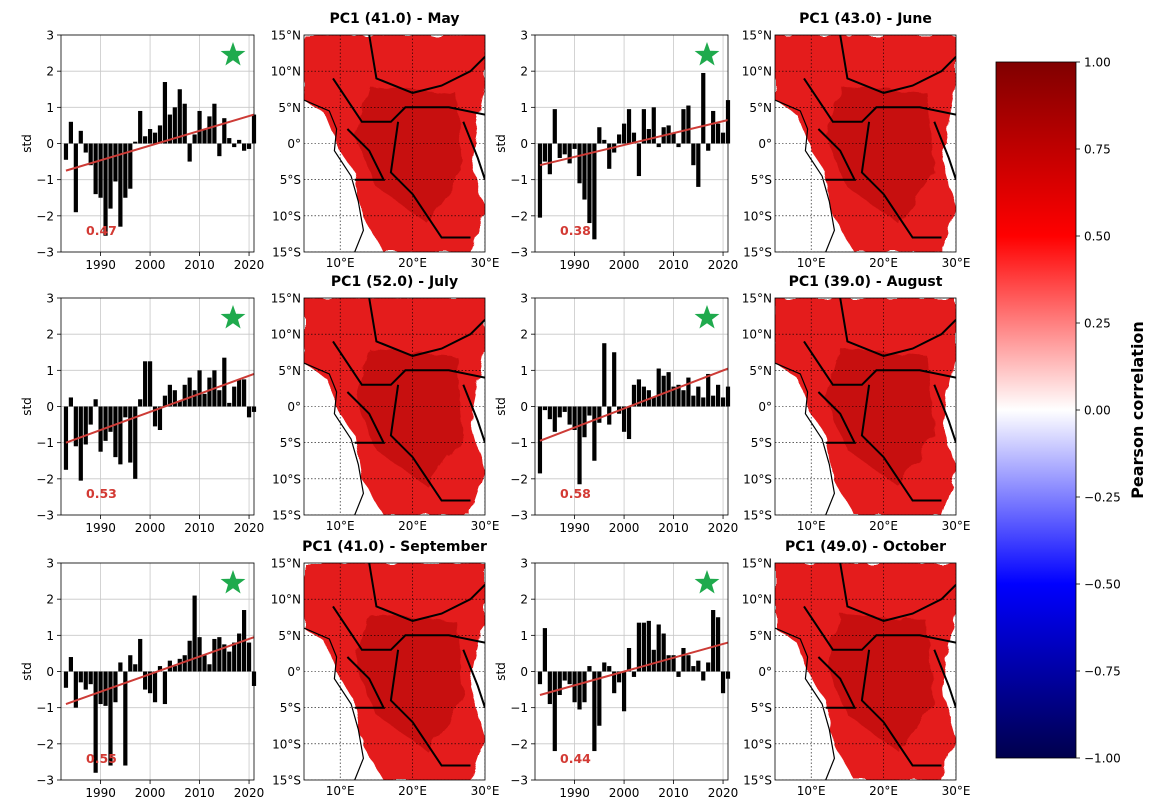 The width and height of the screenshot is (1149, 804). I want to click on x-tick-label: 2020, so click(249, 793).